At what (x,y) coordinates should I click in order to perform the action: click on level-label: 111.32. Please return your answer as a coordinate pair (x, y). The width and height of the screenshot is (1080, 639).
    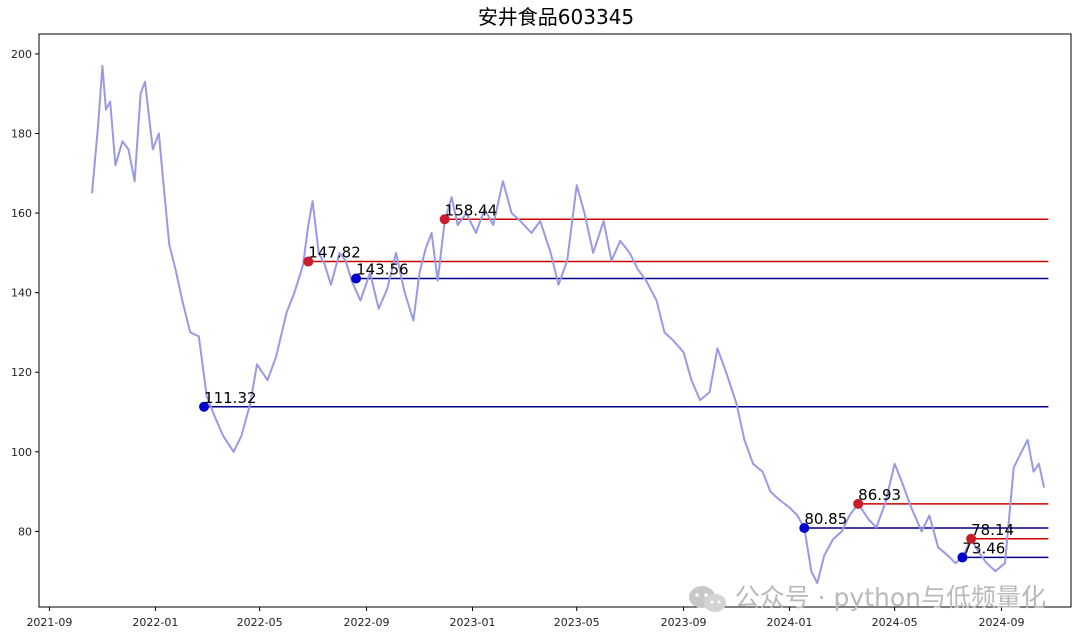
    Looking at the image, I should click on (230, 398).